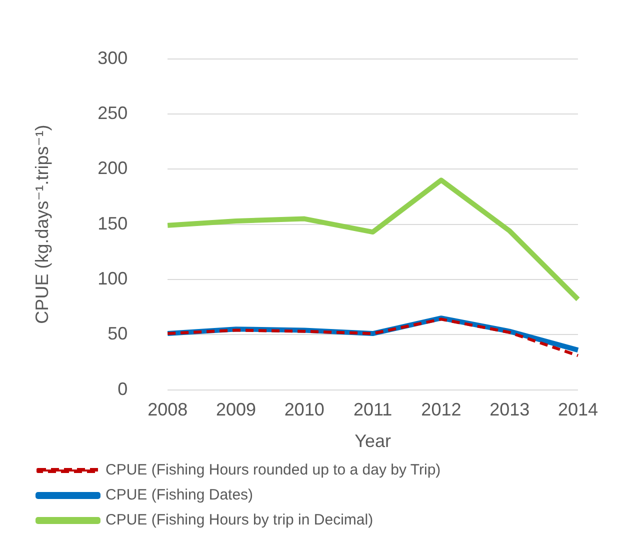  What do you see at coordinates (180, 495) in the screenshot?
I see `legend-label: CPUE (Fishing Dates)` at bounding box center [180, 495].